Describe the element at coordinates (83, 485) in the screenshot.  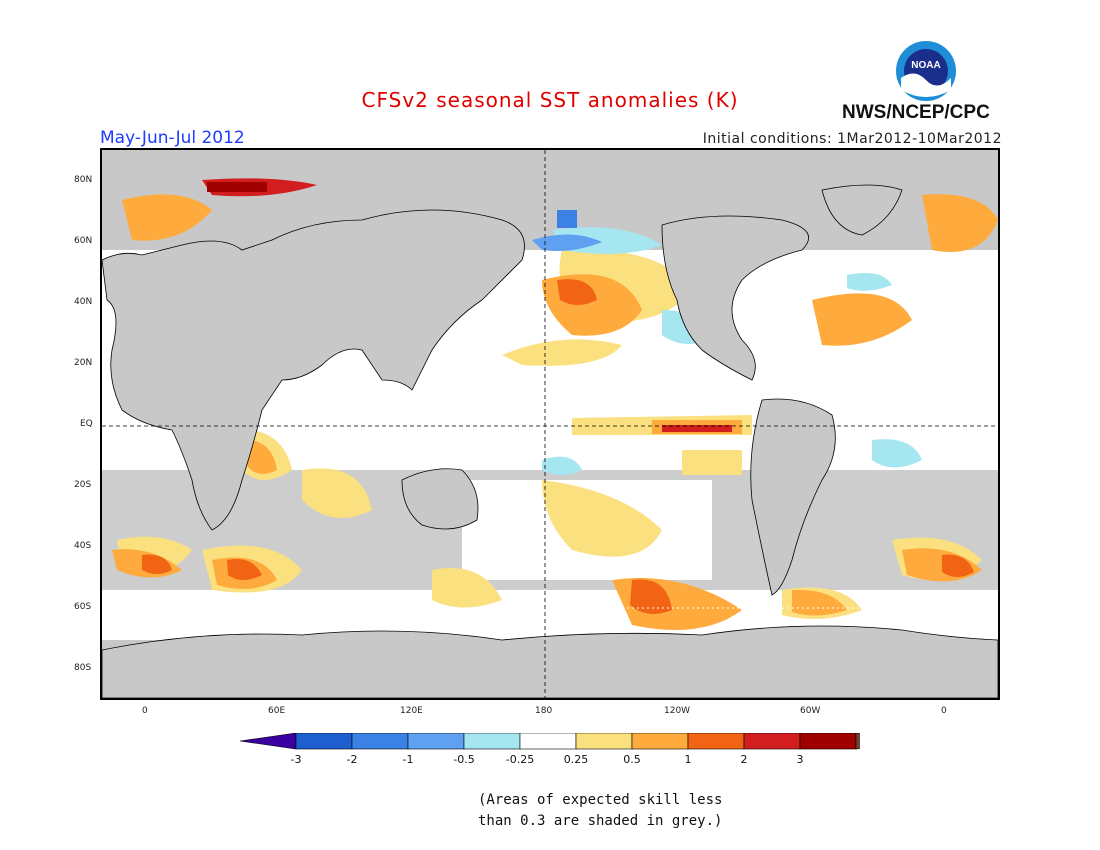
I see `lat-label-20s: 20S` at that location.